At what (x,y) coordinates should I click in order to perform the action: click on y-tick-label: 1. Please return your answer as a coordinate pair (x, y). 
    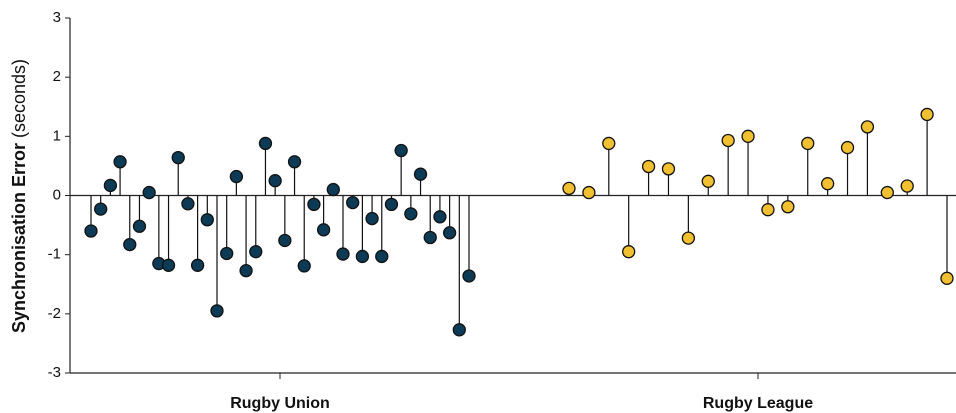
    Looking at the image, I should click on (57, 135).